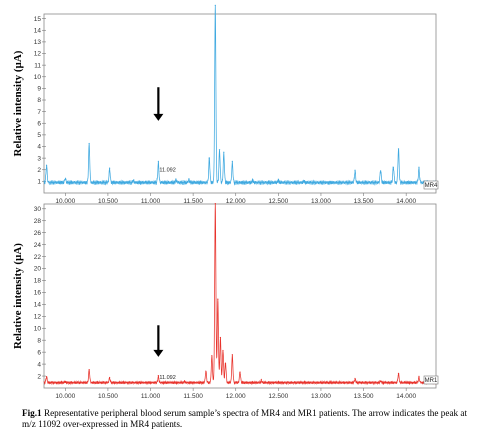  I want to click on x-tick-label: 10.000, so click(65, 201).